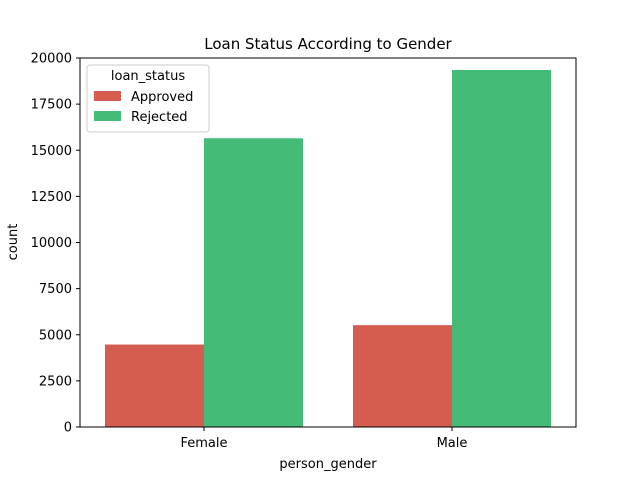  What do you see at coordinates (452, 443) in the screenshot?
I see `x-tick-label: Male` at bounding box center [452, 443].